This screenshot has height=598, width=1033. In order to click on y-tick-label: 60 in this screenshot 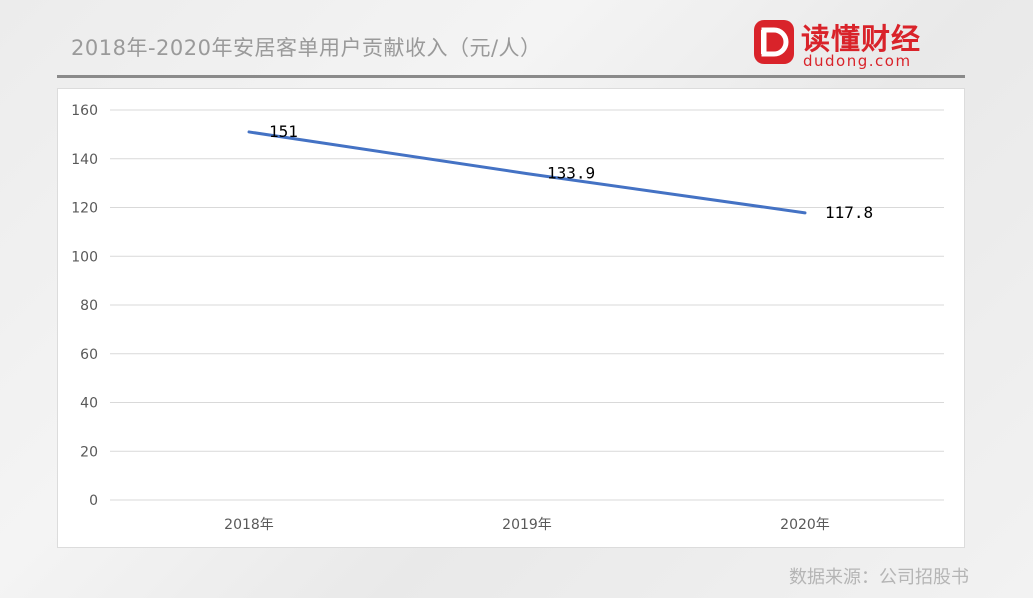, I will do `click(89, 355)`.